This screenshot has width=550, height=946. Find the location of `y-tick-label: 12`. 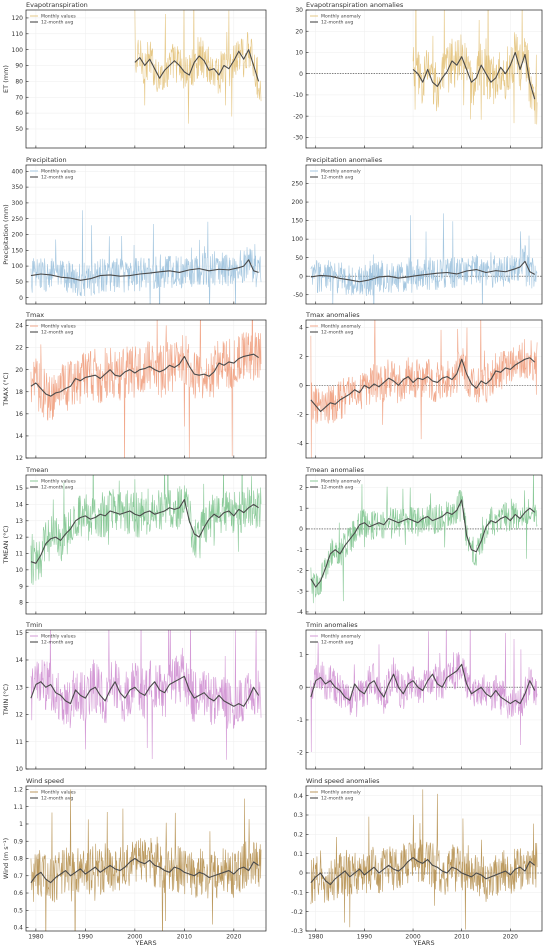

y-tick-label: 12 is located at coordinates (19, 537).